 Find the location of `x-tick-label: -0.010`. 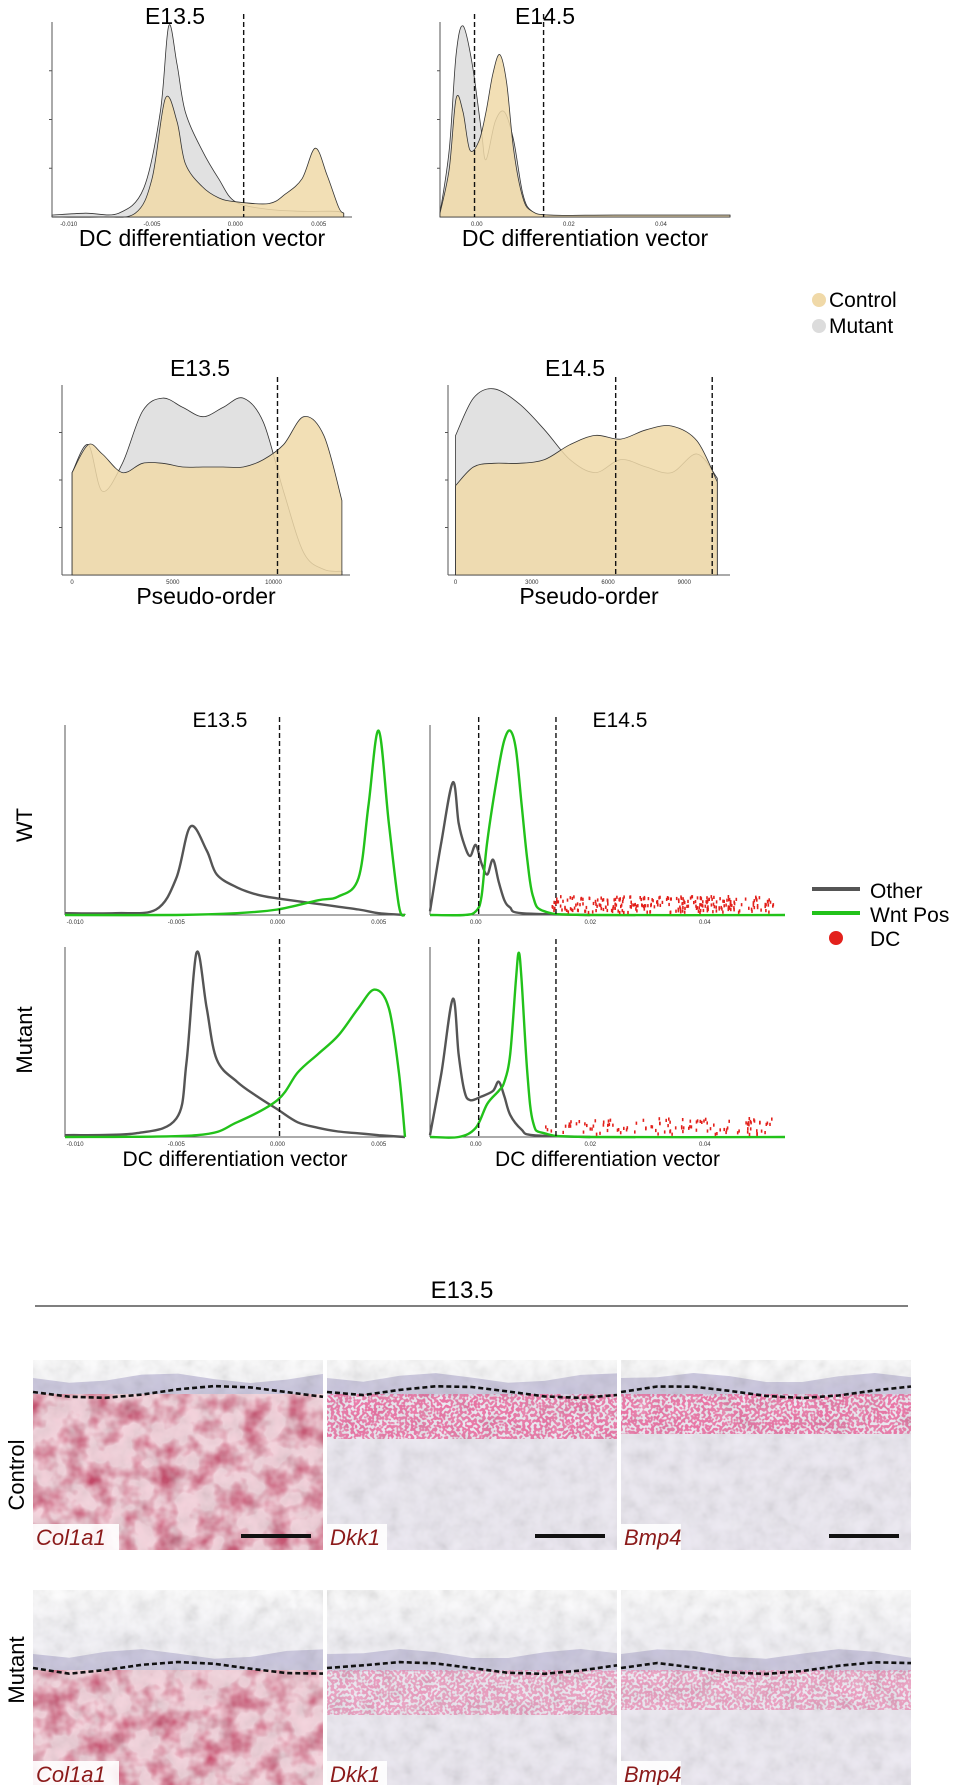

x-tick-label: -0.010 is located at coordinates (76, 1145).